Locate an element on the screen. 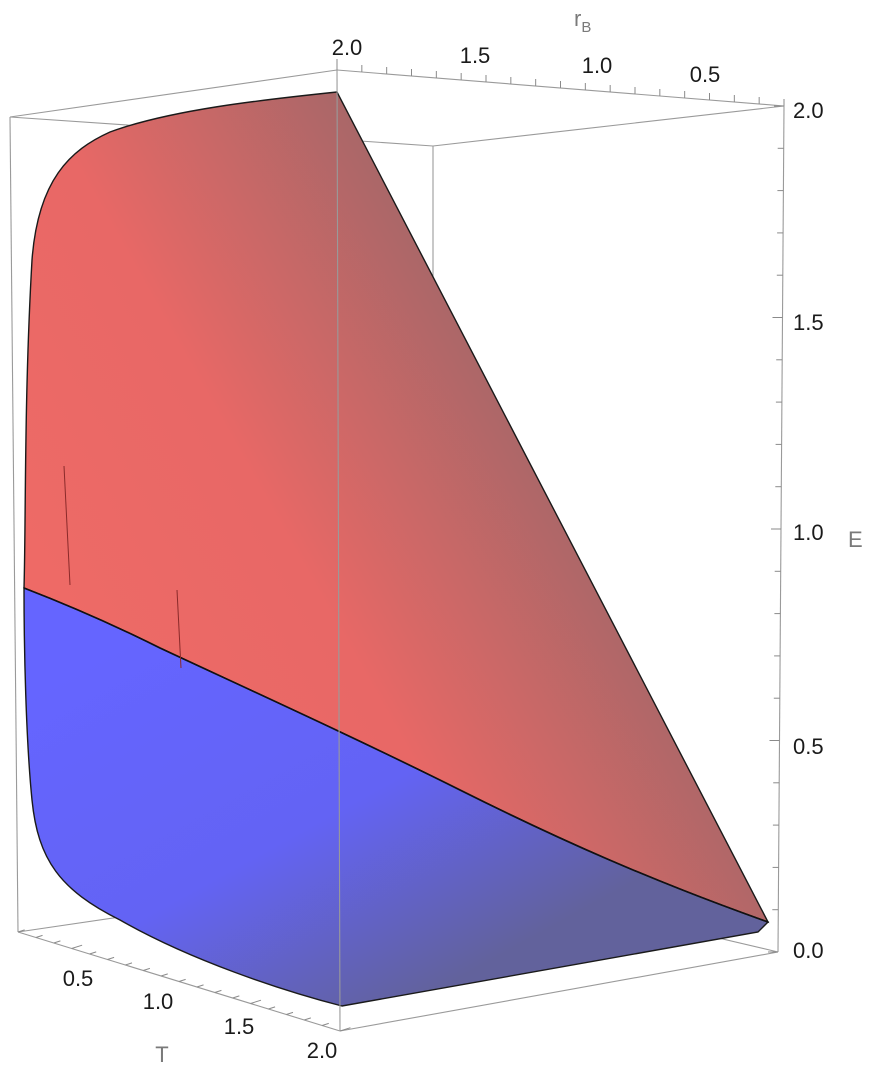  rb-tick-label: 2.0 is located at coordinates (347, 47).